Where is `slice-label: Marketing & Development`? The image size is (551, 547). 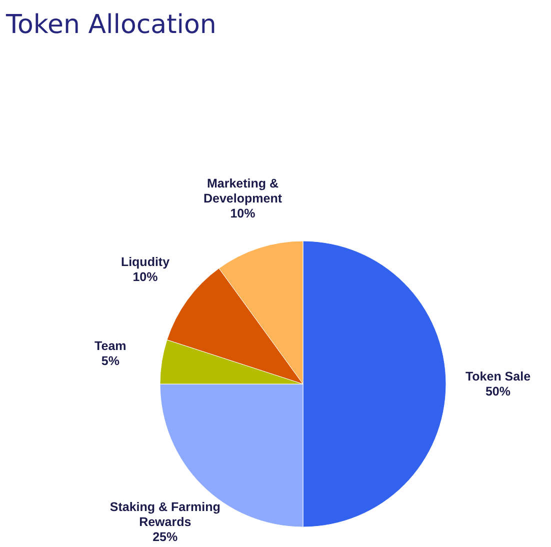 slice-label: Marketing & Development is located at coordinates (243, 191).